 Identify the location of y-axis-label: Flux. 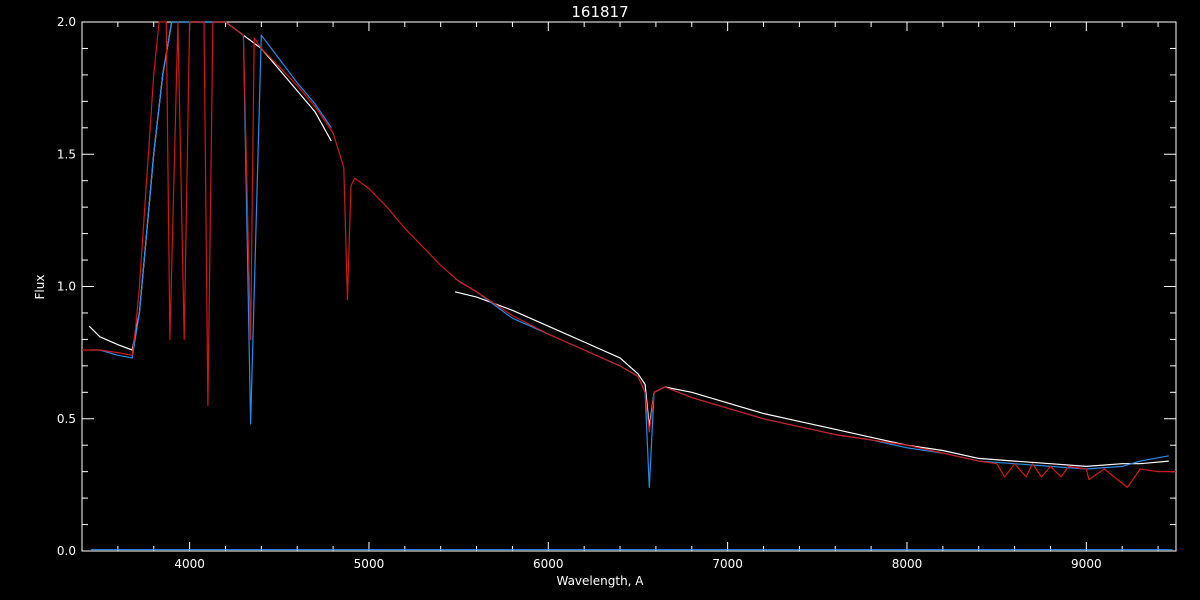
(40, 287).